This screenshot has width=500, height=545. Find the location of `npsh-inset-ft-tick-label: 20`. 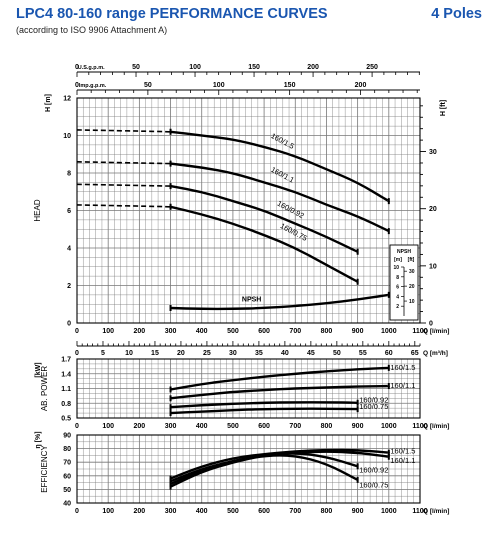

npsh-inset-ft-tick-label: 20 is located at coordinates (412, 287).